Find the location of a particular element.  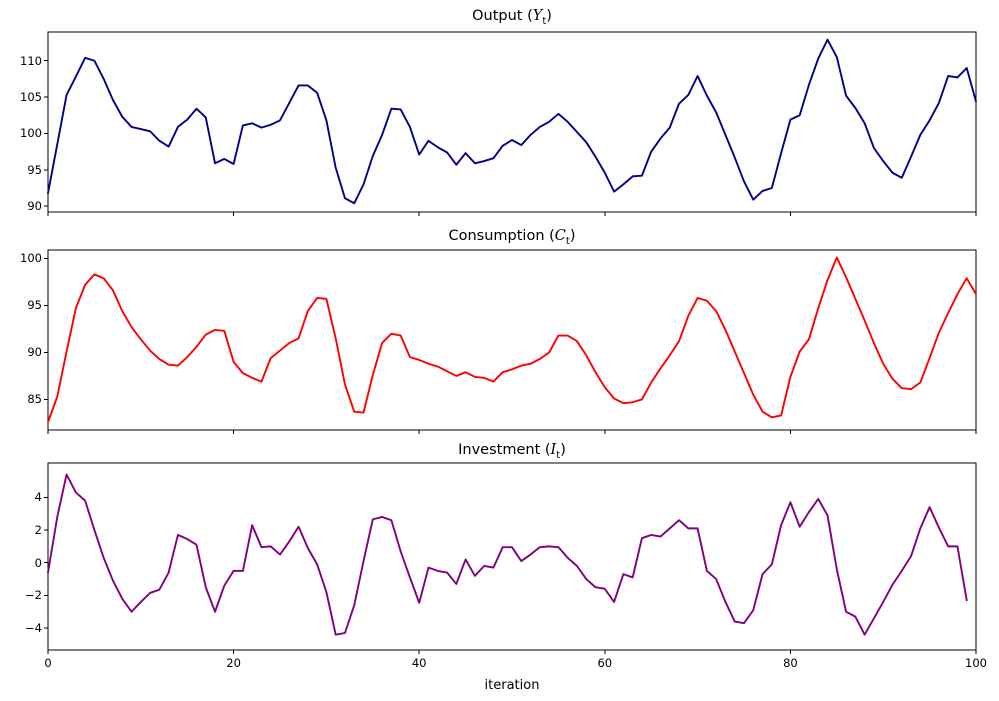

chart-2-ytick-label: 90 is located at coordinates (34, 352).